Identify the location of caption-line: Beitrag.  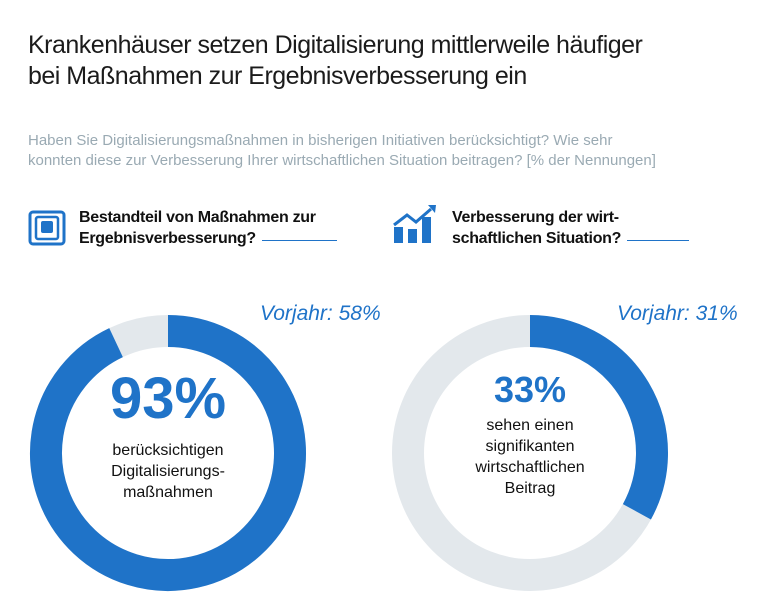
(530, 488).